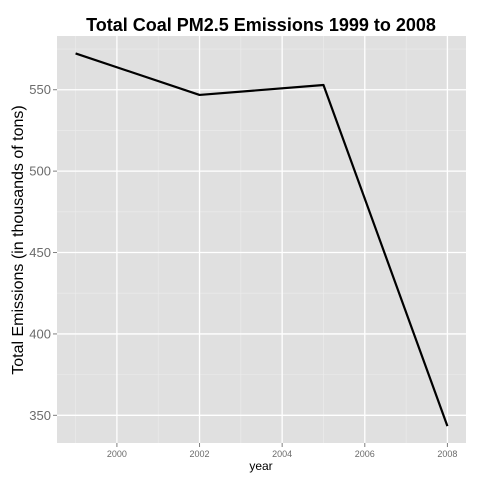 The image size is (480, 480). Describe the element at coordinates (365, 454) in the screenshot. I see `x-tick-label: 2006` at that location.